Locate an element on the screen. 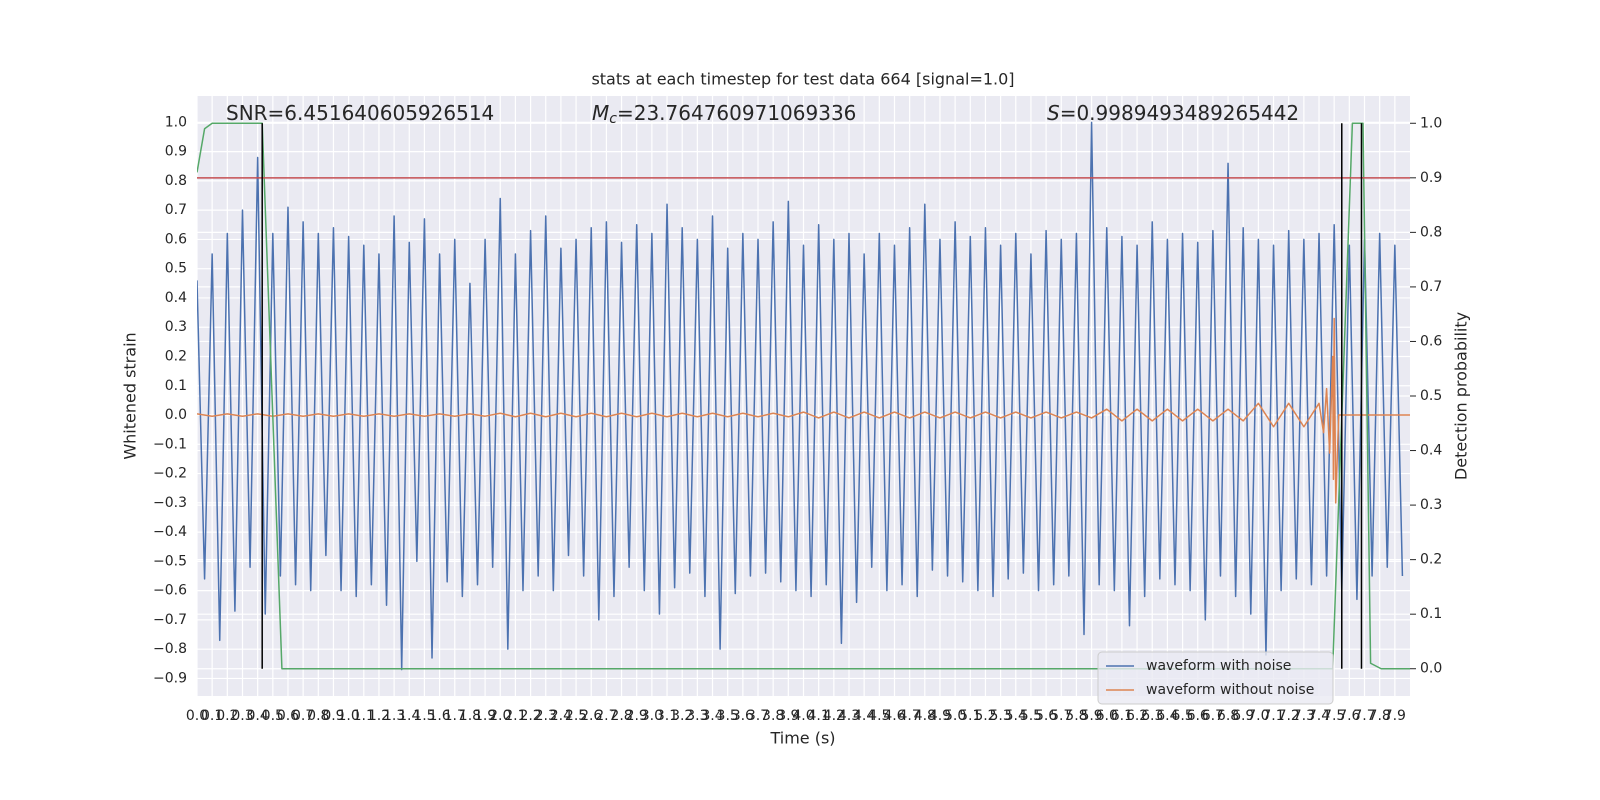  x-tick-label: 5.2 is located at coordinates (985, 716).